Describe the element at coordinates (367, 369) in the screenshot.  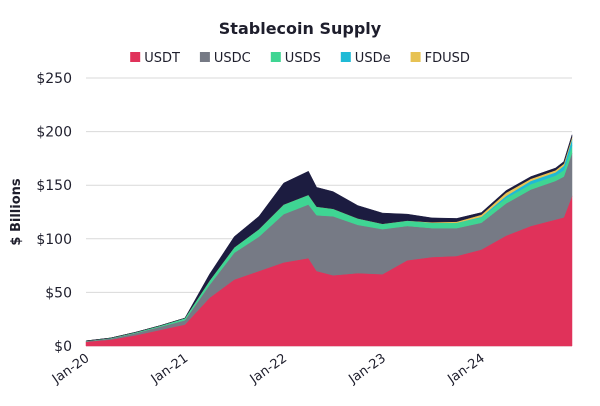
I see `x-tick-label: Jan-23` at that location.